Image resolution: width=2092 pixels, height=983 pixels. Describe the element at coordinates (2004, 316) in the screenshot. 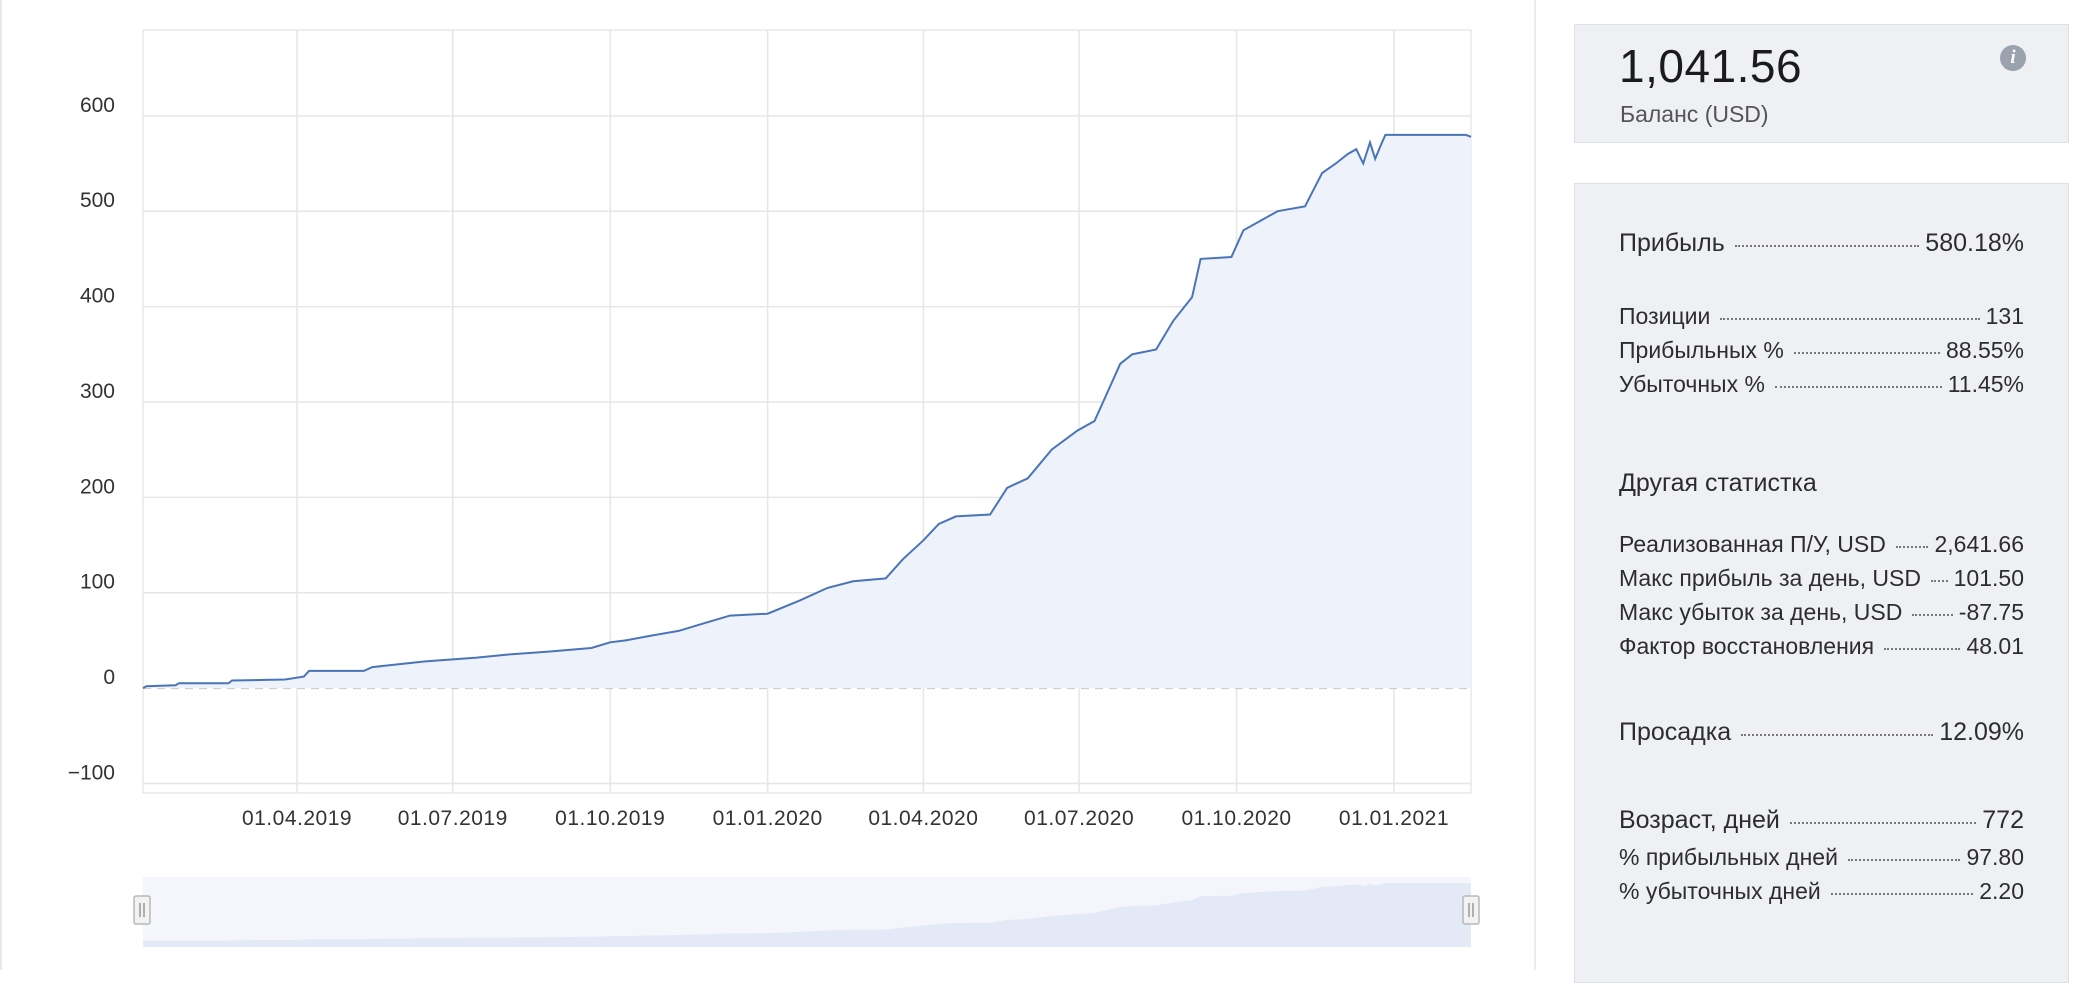

I see `stat-value: 131` at that location.